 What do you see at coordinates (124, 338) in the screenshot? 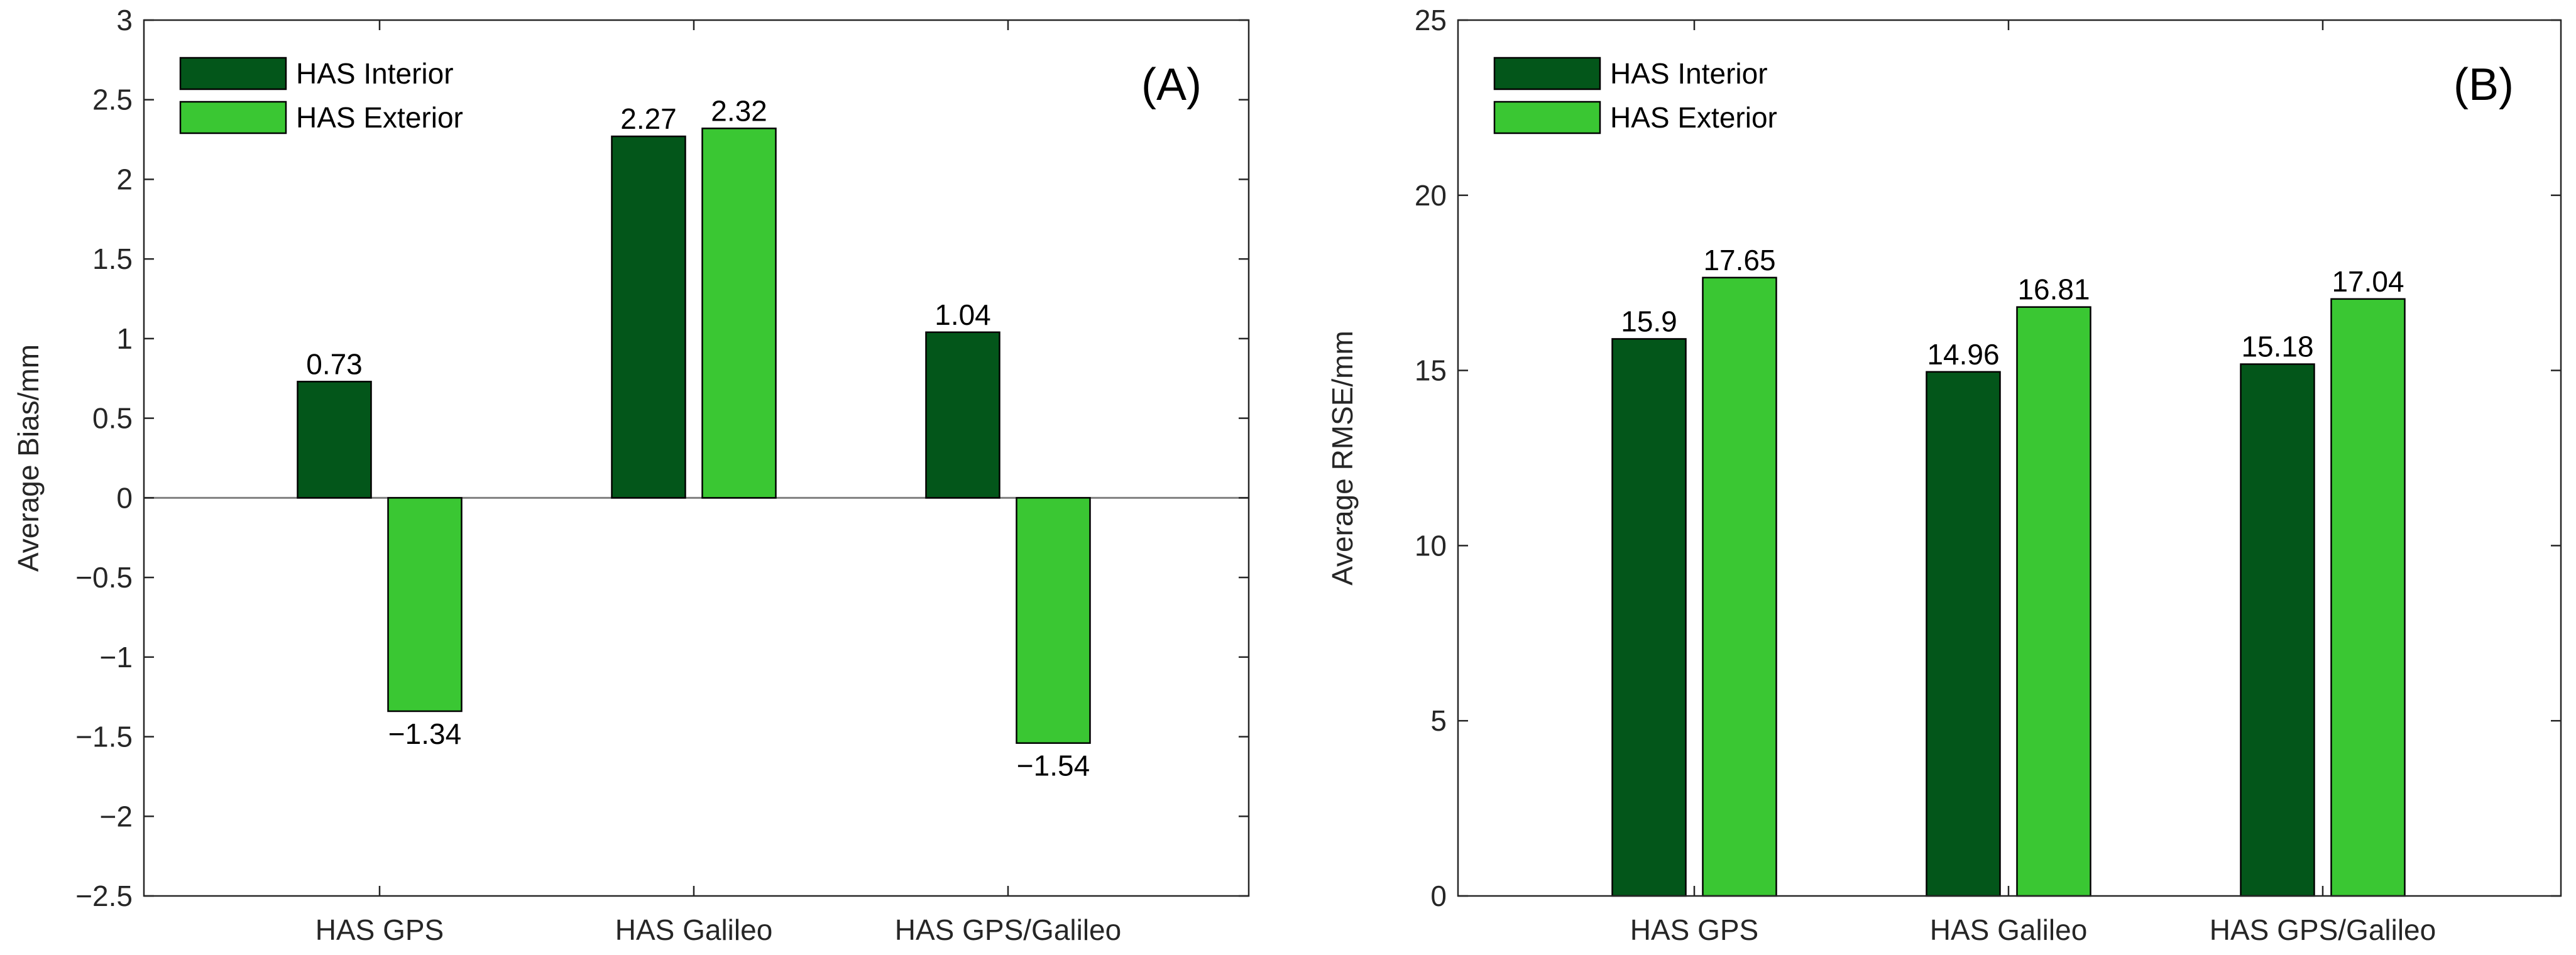
I see `y-tick-label-8: 1` at bounding box center [124, 338].